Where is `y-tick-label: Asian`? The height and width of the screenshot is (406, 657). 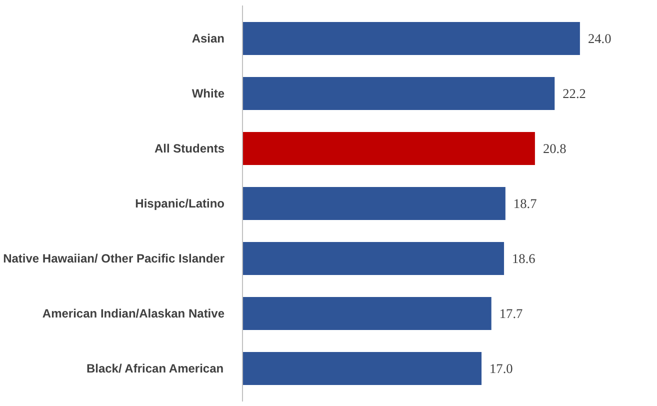 y-tick-label: Asian is located at coordinates (208, 39).